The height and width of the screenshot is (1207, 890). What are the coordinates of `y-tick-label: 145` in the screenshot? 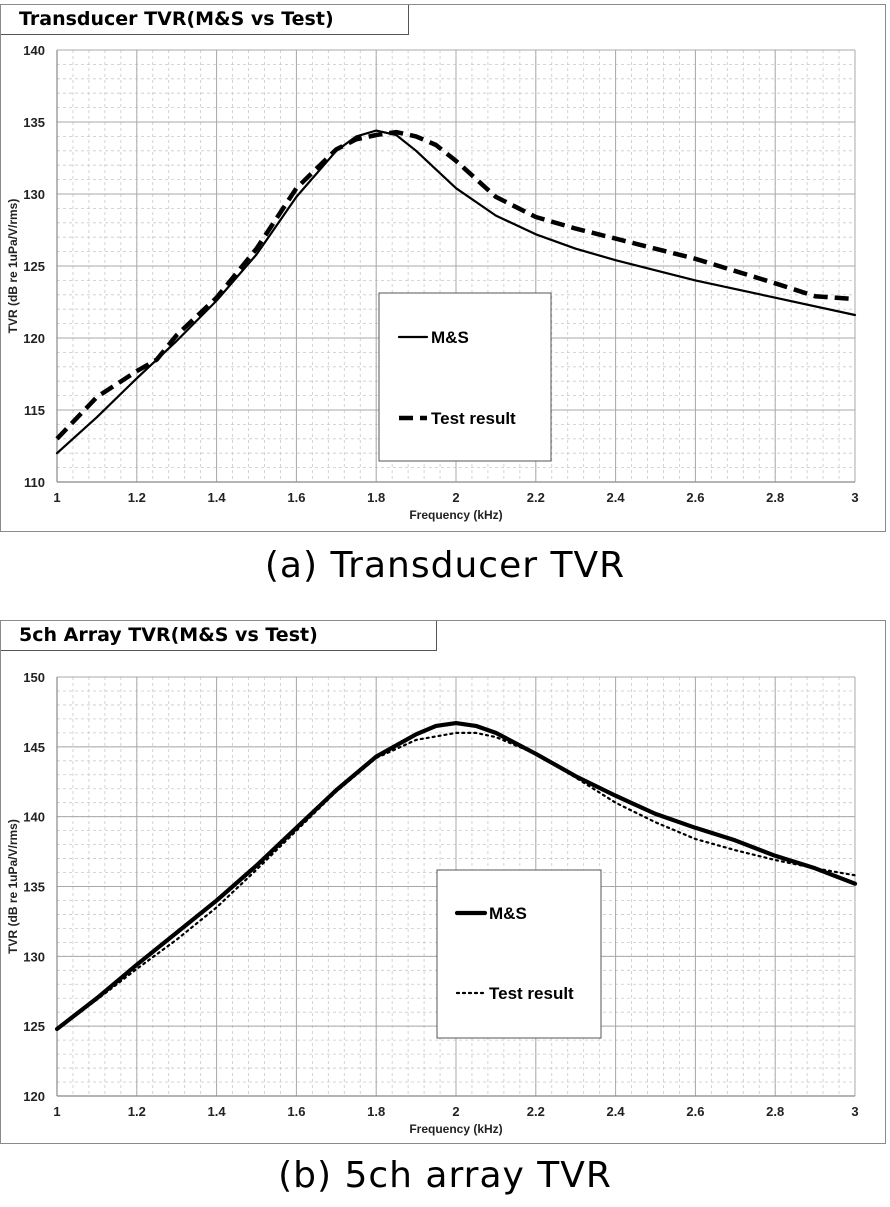 It's located at (34, 747).